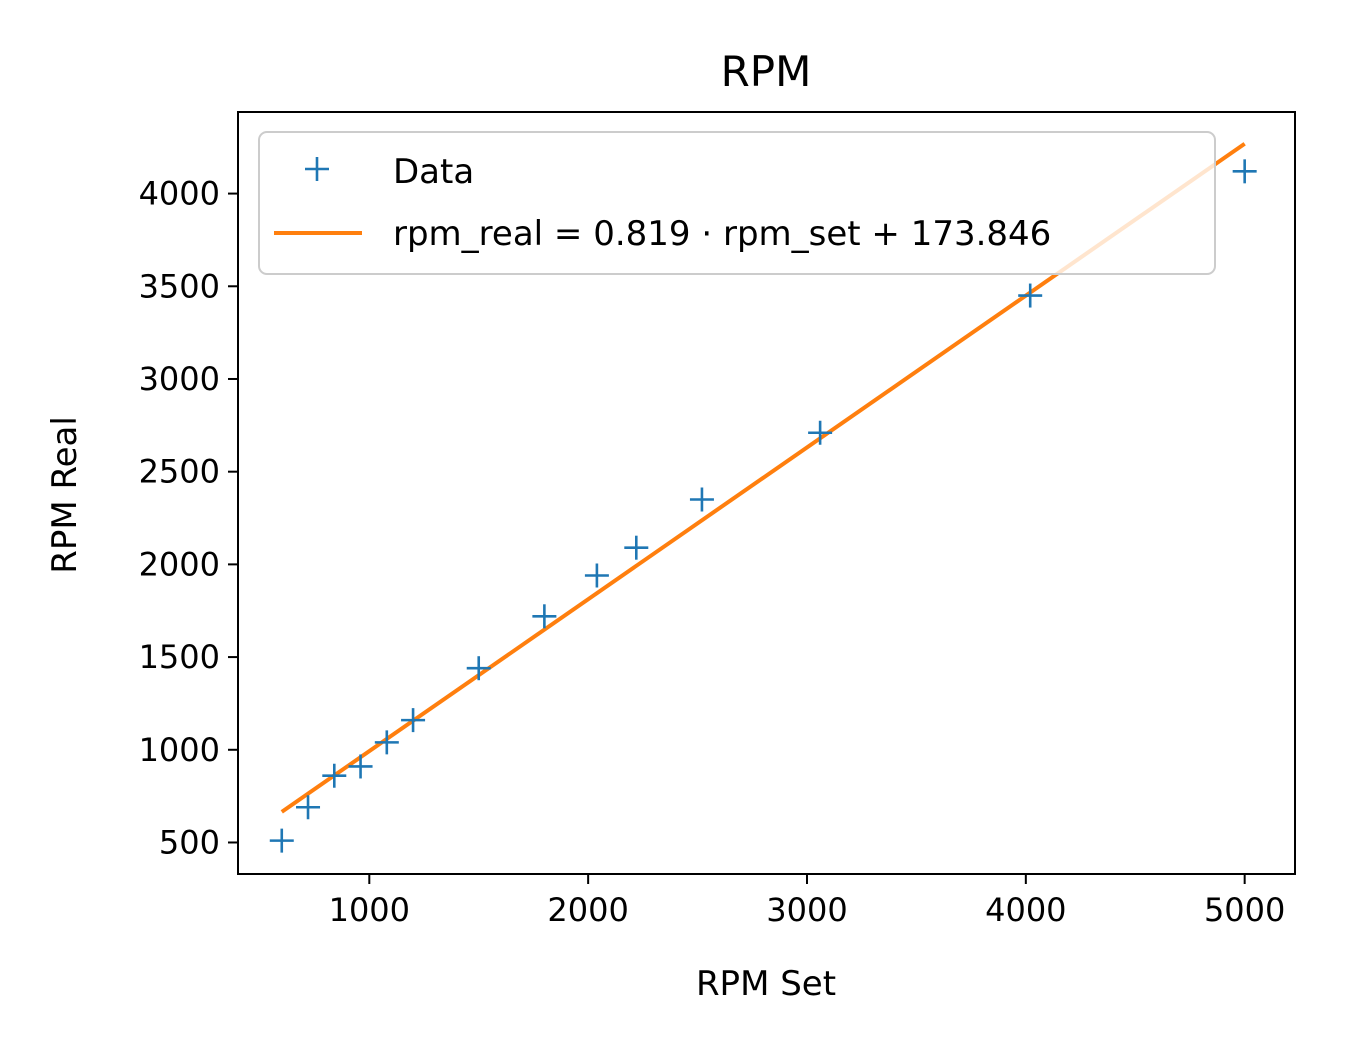 Image resolution: width=1350 pixels, height=1050 pixels. Describe the element at coordinates (766, 71) in the screenshot. I see `chart-title: RPM` at that location.